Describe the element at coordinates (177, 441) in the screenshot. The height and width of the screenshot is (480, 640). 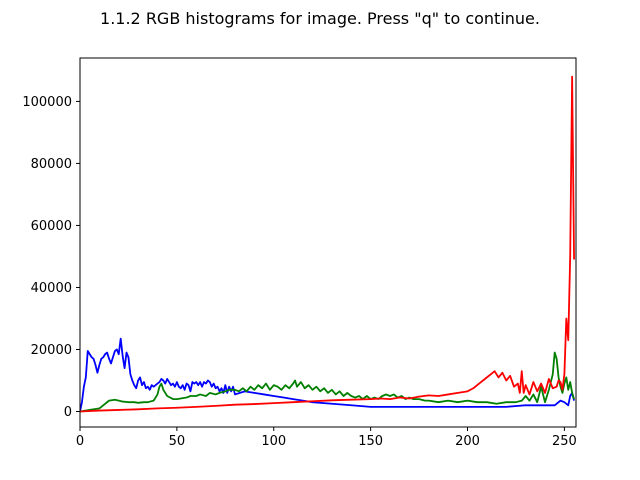
I see `x-tick-label: 50` at that location.